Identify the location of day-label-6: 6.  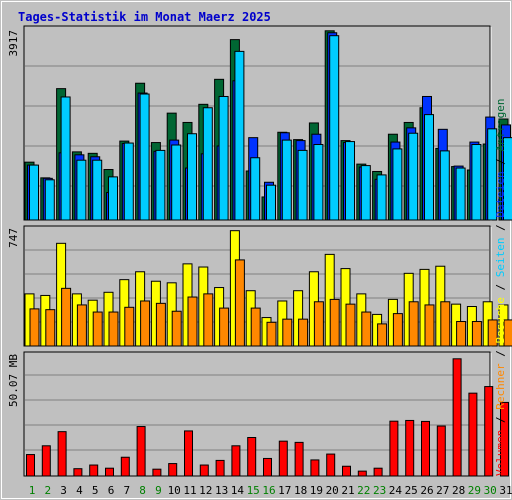
(111, 490).